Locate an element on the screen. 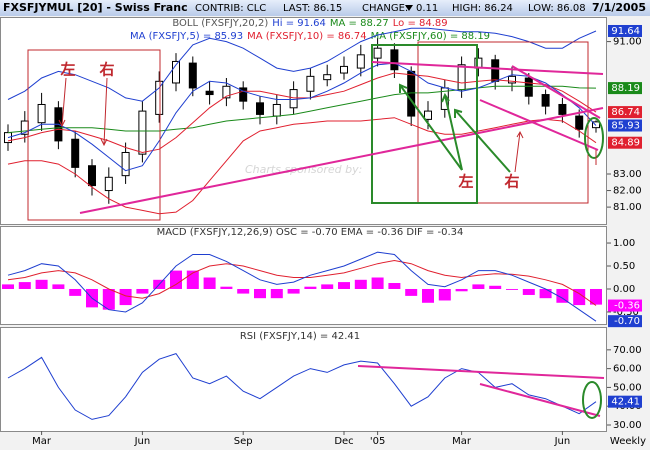  value-box-label: 86.74 is located at coordinates (625, 112).